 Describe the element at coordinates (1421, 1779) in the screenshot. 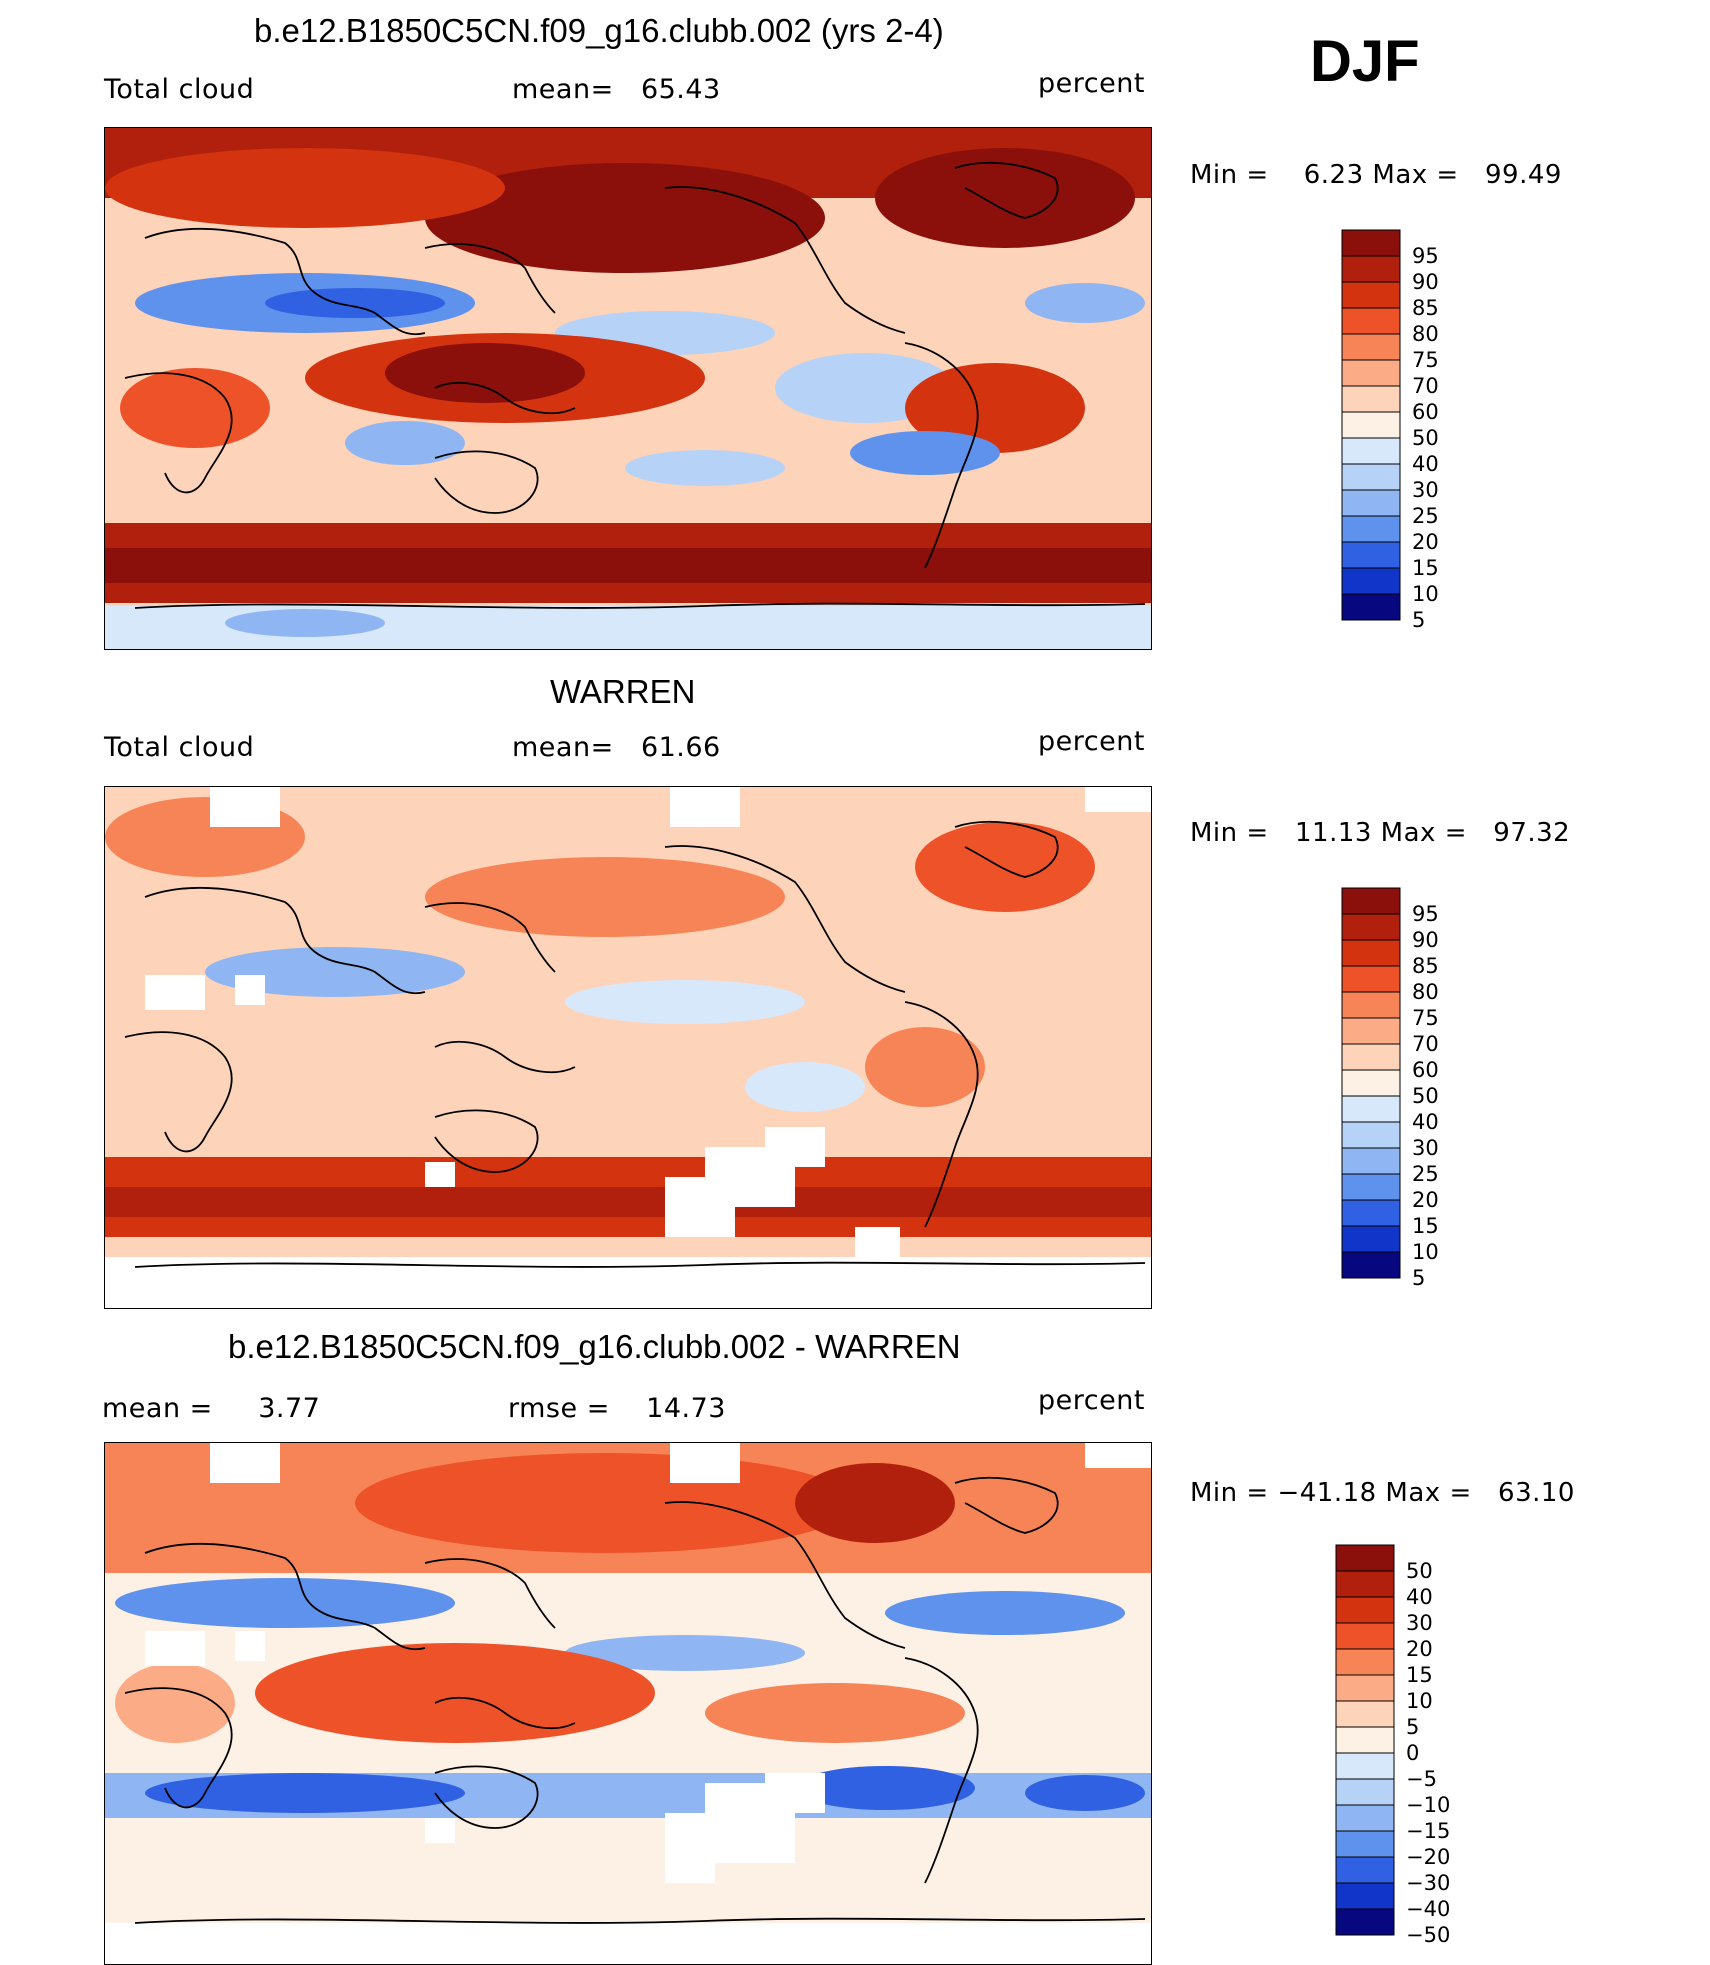

I see `colorbar-tick-label: −5` at that location.